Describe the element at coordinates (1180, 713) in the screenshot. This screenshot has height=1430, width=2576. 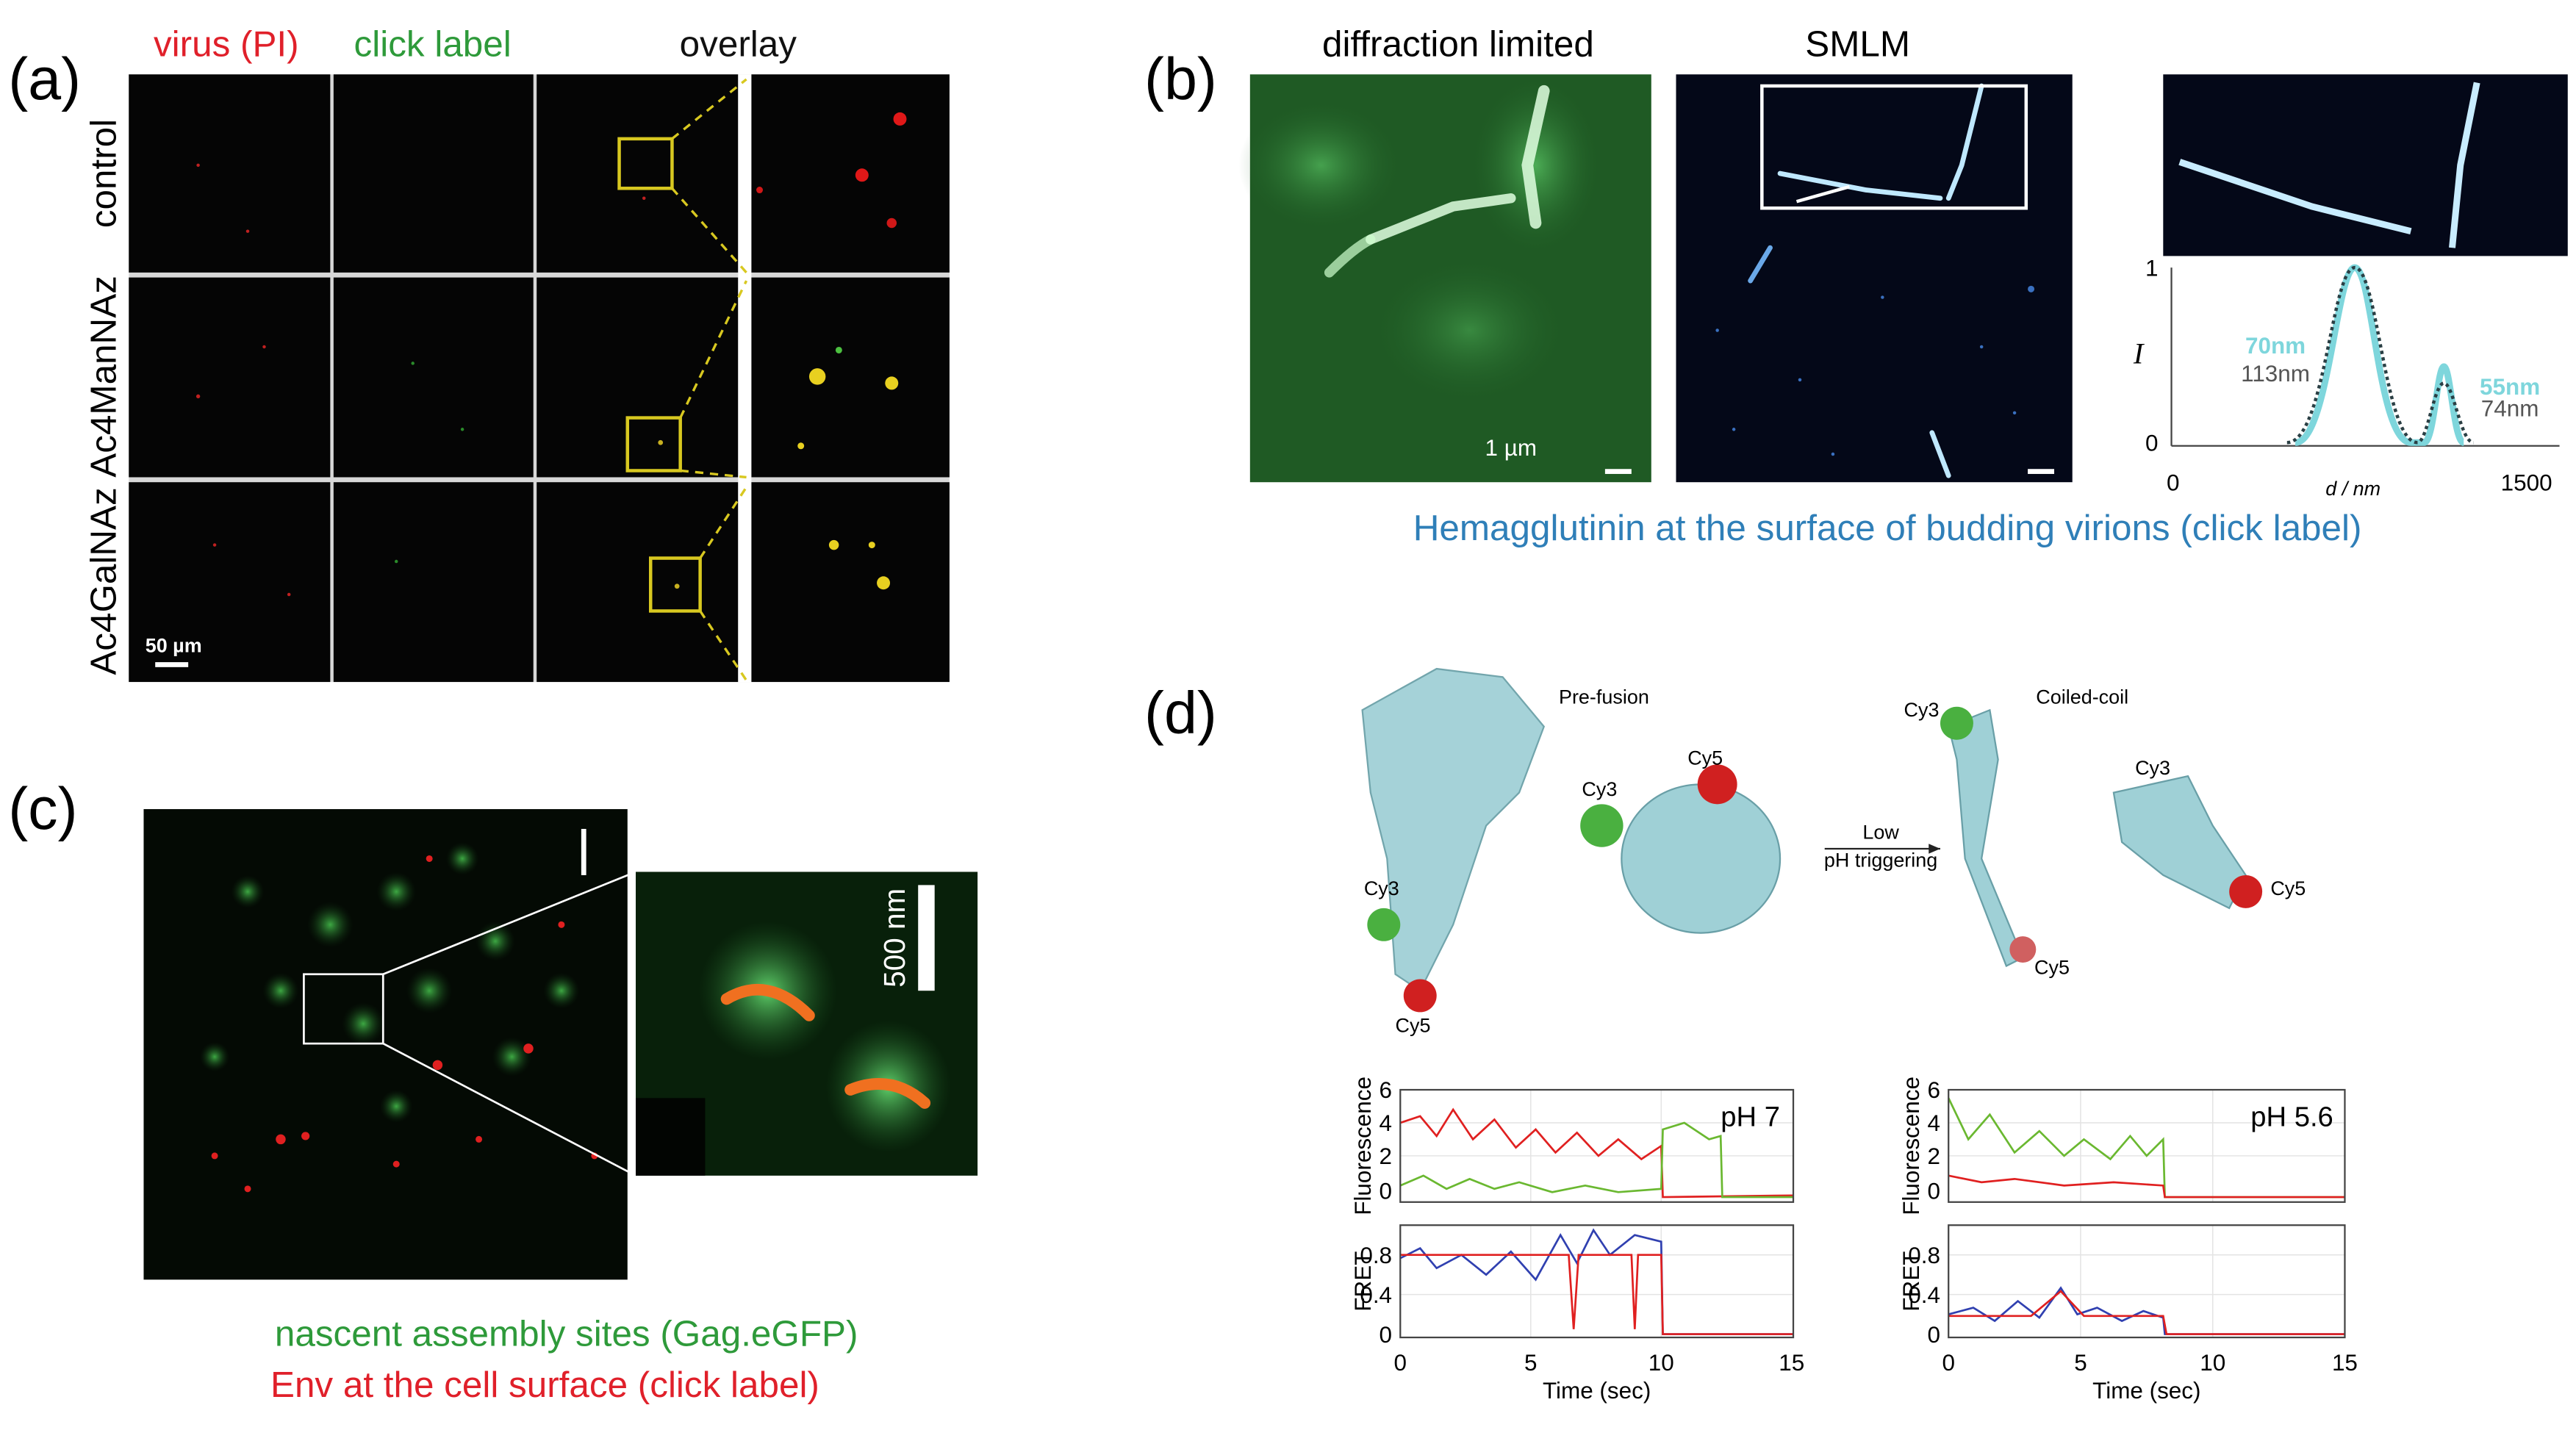
I see `panel-label: (d)` at that location.